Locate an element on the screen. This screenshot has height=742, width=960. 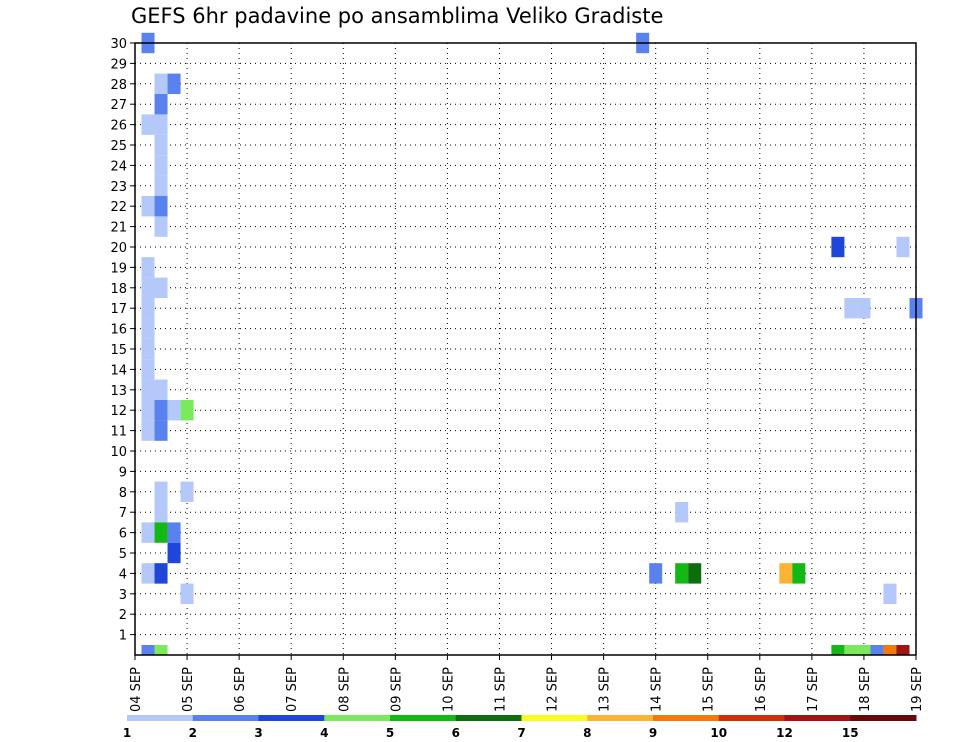
y-tick-label: 14 is located at coordinates (118, 370).